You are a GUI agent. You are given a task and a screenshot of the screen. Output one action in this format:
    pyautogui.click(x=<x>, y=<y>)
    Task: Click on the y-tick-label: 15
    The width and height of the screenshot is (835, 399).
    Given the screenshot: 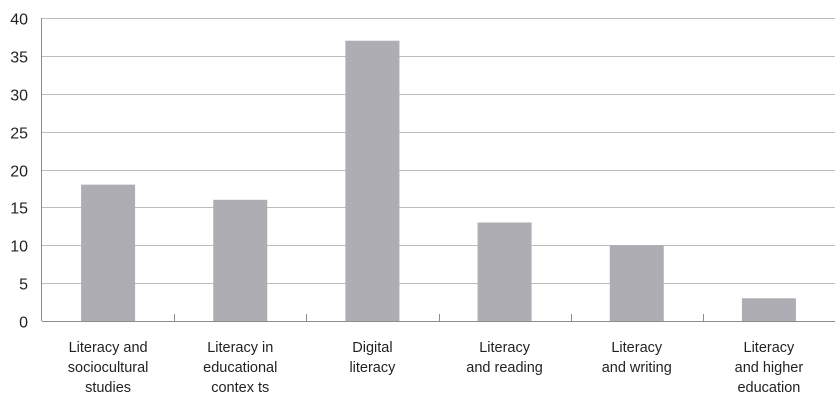 What is the action you would take?
    pyautogui.click(x=19, y=209)
    